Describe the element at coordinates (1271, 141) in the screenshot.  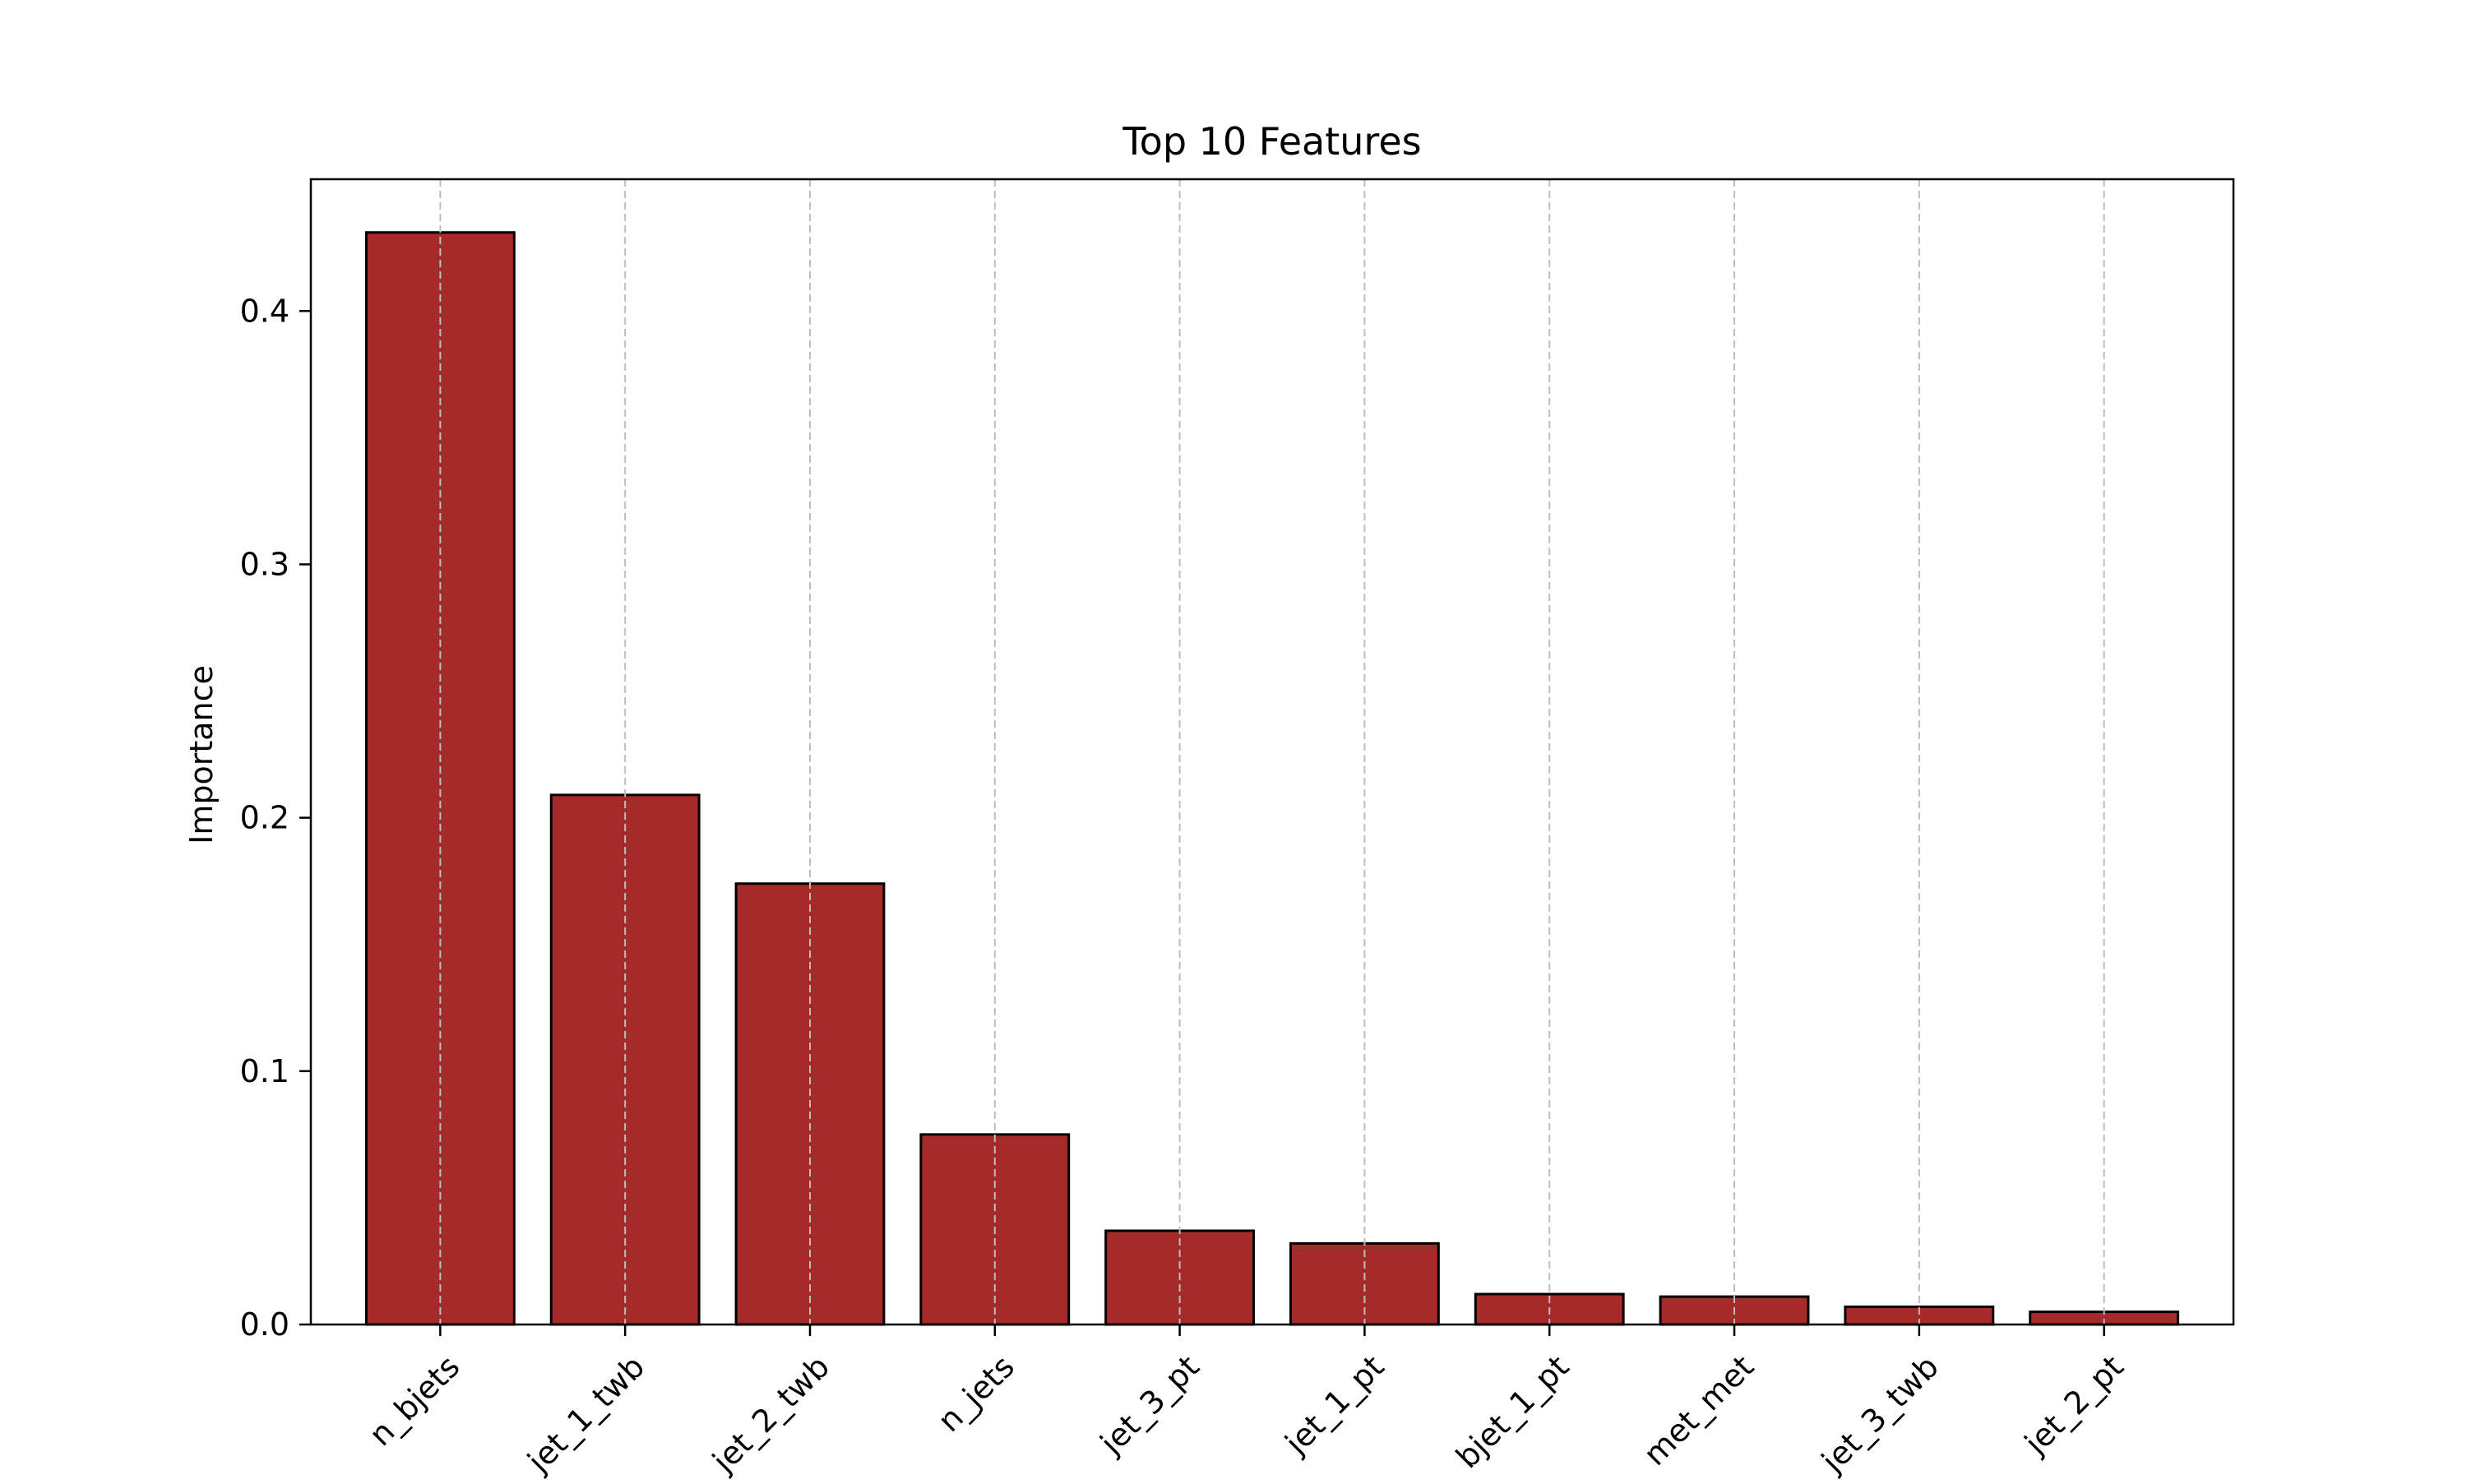
I see `chart-title: Top 10 Features` at that location.